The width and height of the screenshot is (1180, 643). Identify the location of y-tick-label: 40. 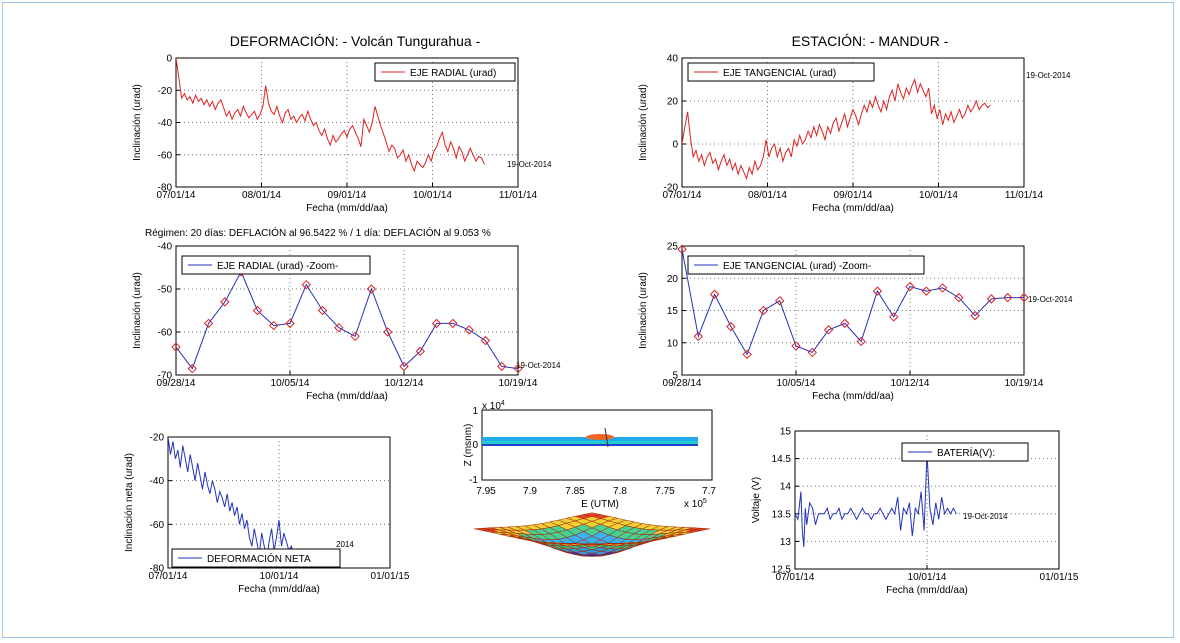
(673, 59).